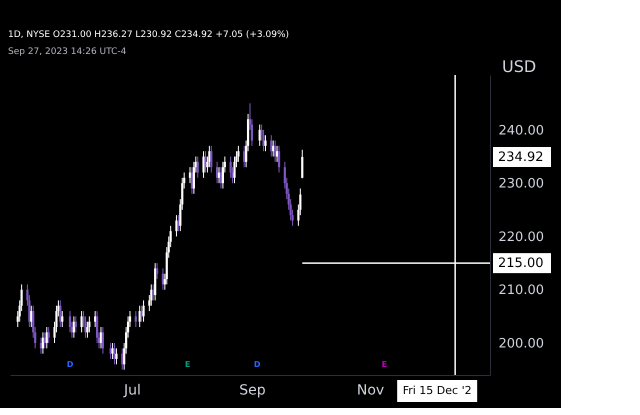 The image size is (640, 415). I want to click on y-tick-label: 200.00, so click(521, 344).